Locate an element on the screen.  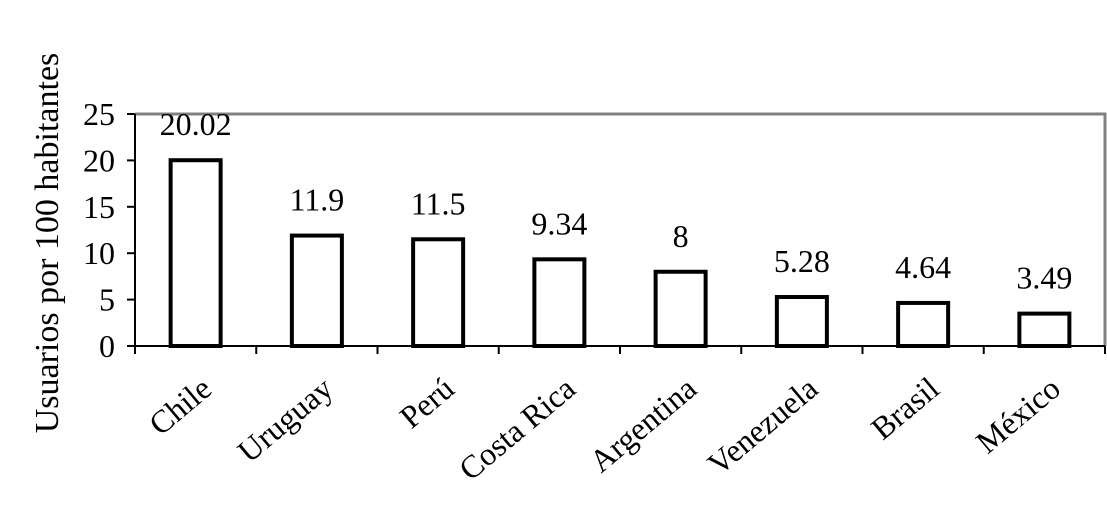
category-label: Venezuela is located at coordinates (763, 426).